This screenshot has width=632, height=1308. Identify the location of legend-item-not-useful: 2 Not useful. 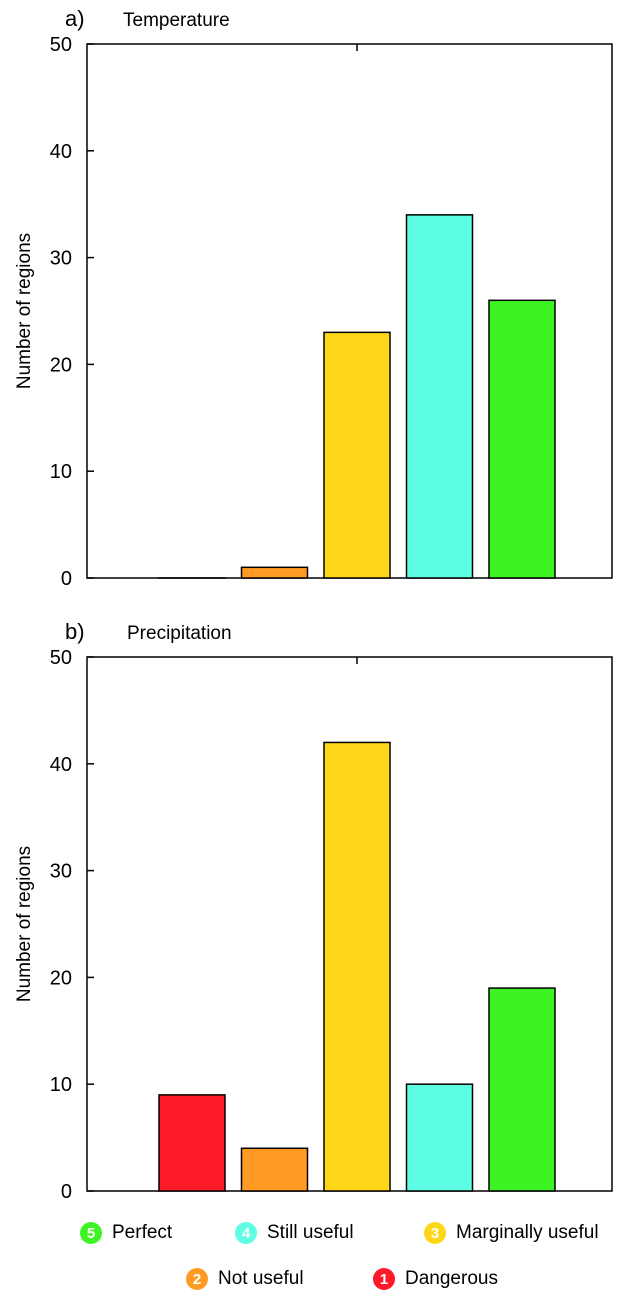
(245, 1279).